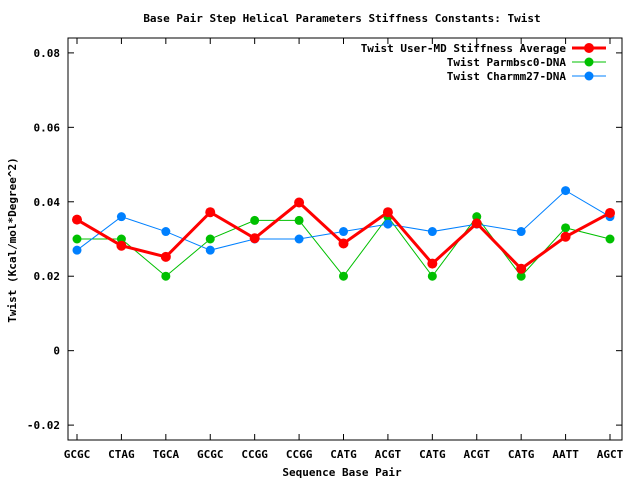  I want to click on x-tick-label: AATT, so click(565, 454).